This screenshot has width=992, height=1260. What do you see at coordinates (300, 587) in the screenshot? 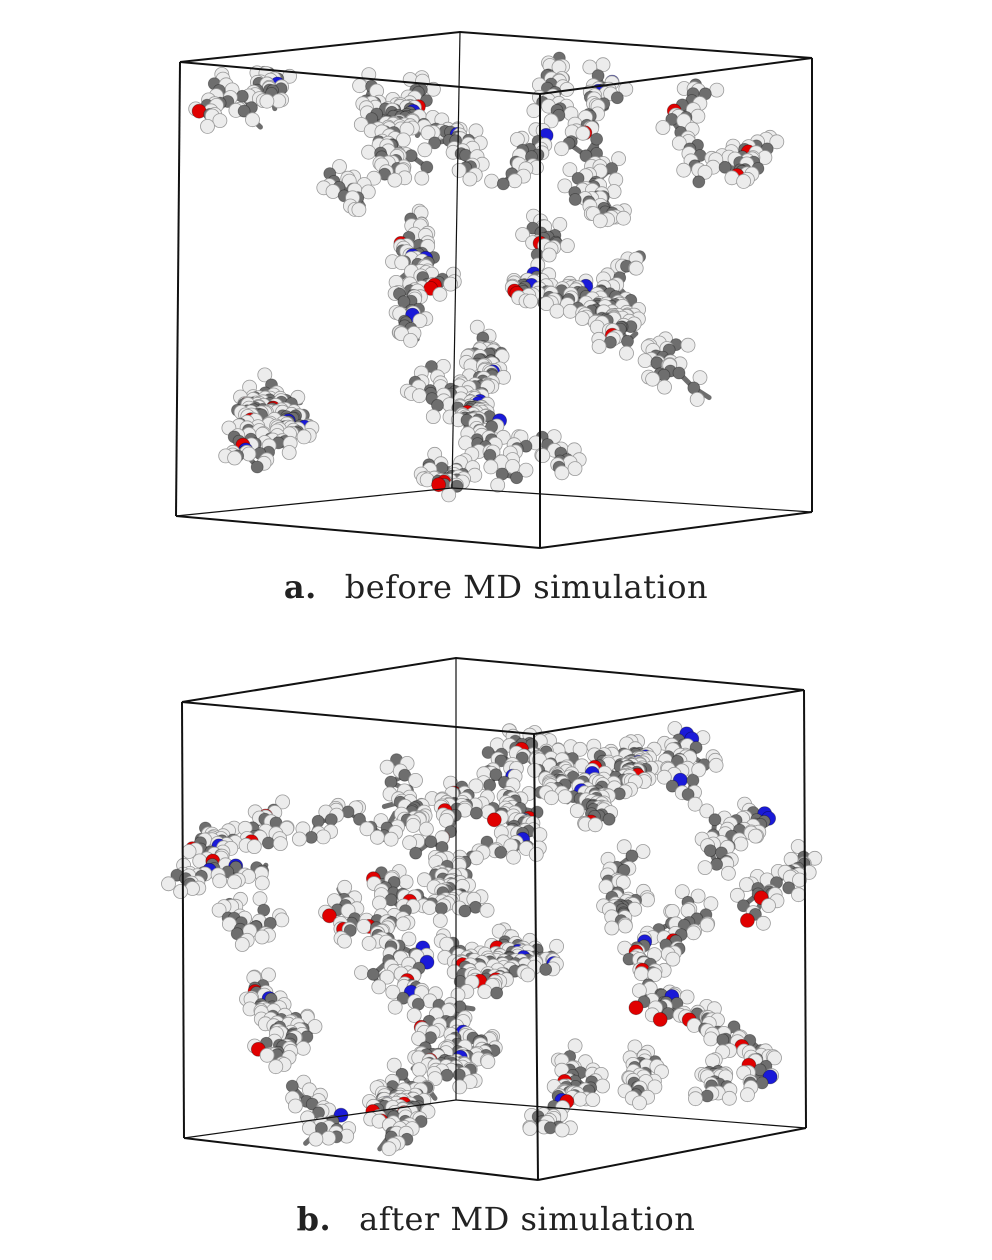
I see `caption-a-letter: a.` at bounding box center [300, 587].